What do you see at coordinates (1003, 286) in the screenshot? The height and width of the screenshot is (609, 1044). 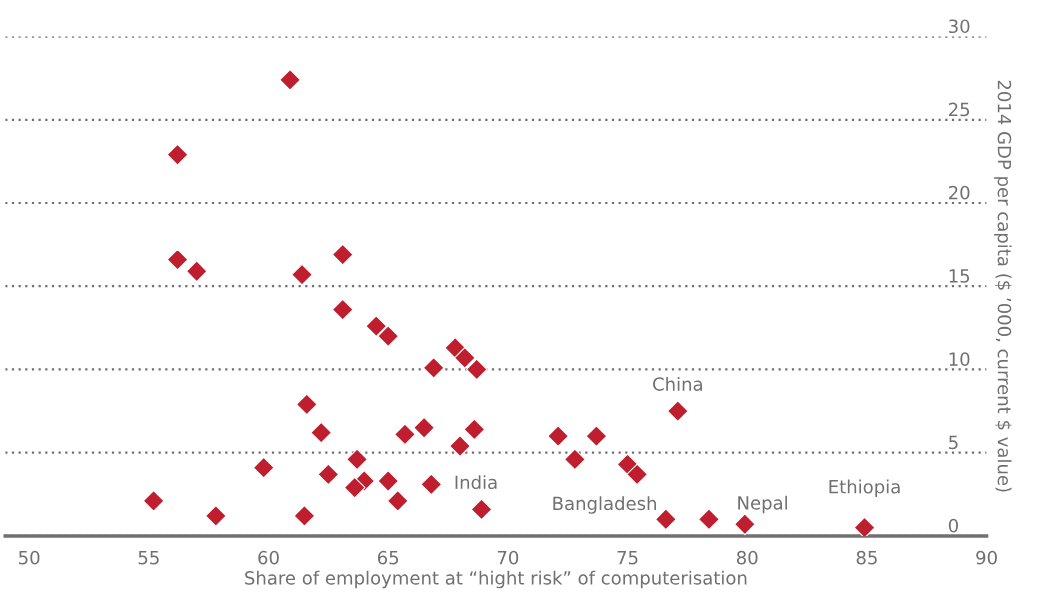 I see `y-axis-title: 2014 GDP per capita ($ ’000, current $ value)` at bounding box center [1003, 286].